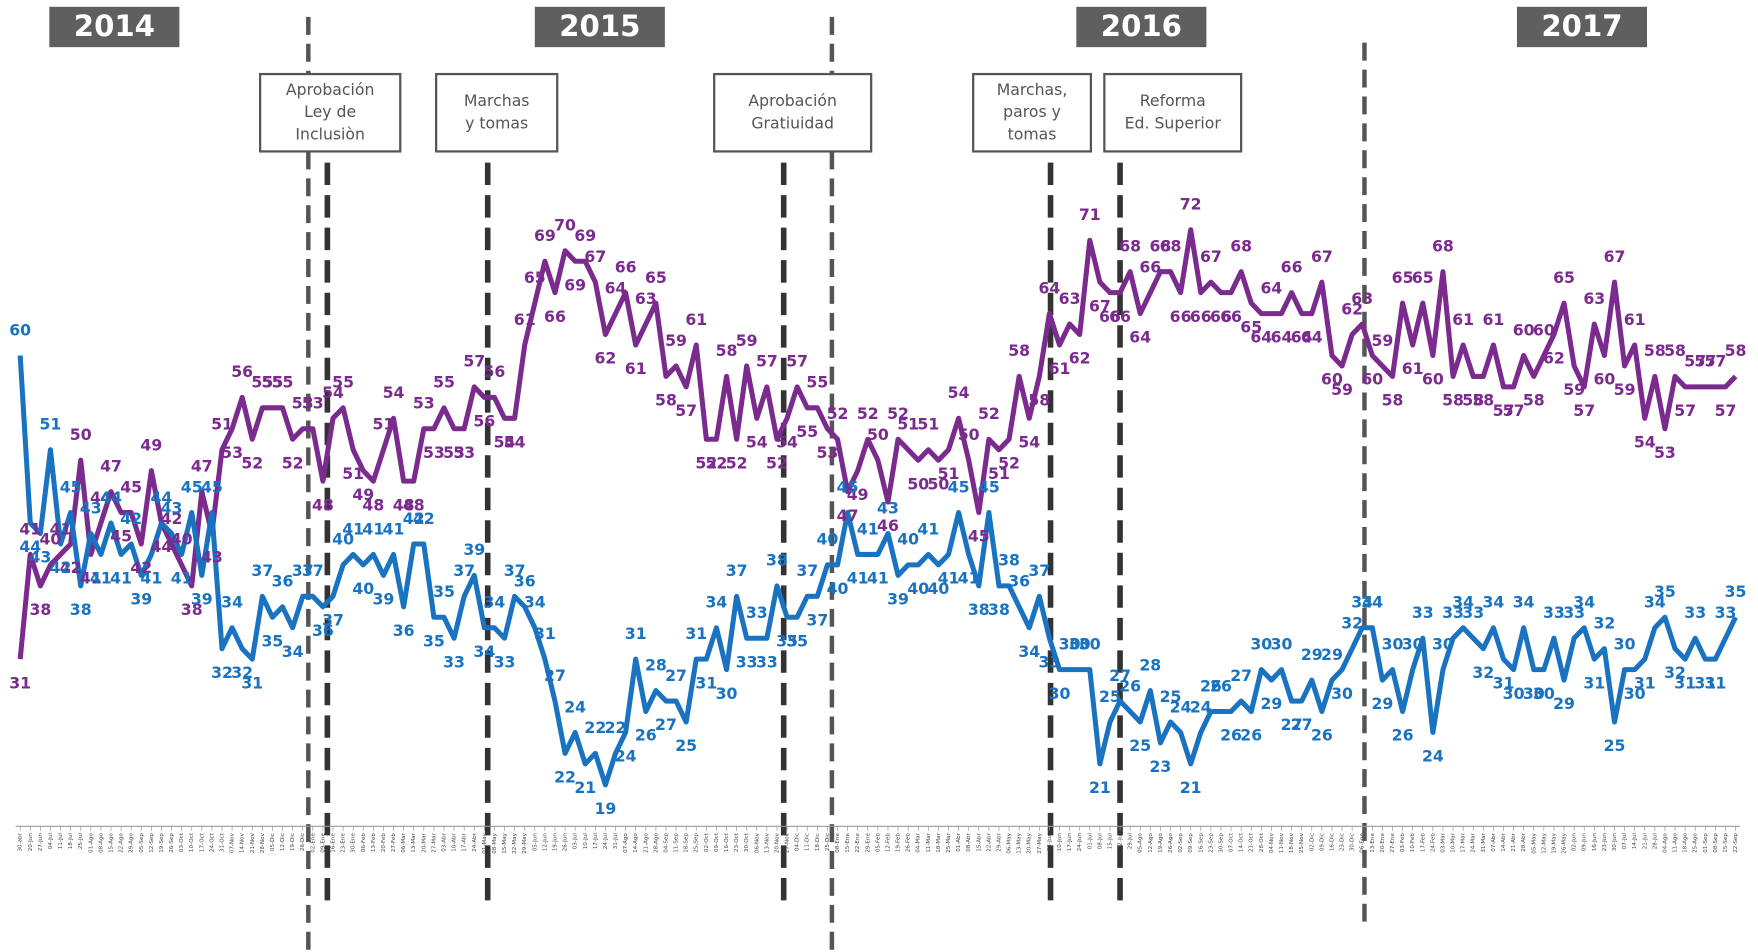 The height and width of the screenshot is (952, 1758). What do you see at coordinates (525, 842) in the screenshot?
I see `x-tick-label: 29-May` at bounding box center [525, 842].